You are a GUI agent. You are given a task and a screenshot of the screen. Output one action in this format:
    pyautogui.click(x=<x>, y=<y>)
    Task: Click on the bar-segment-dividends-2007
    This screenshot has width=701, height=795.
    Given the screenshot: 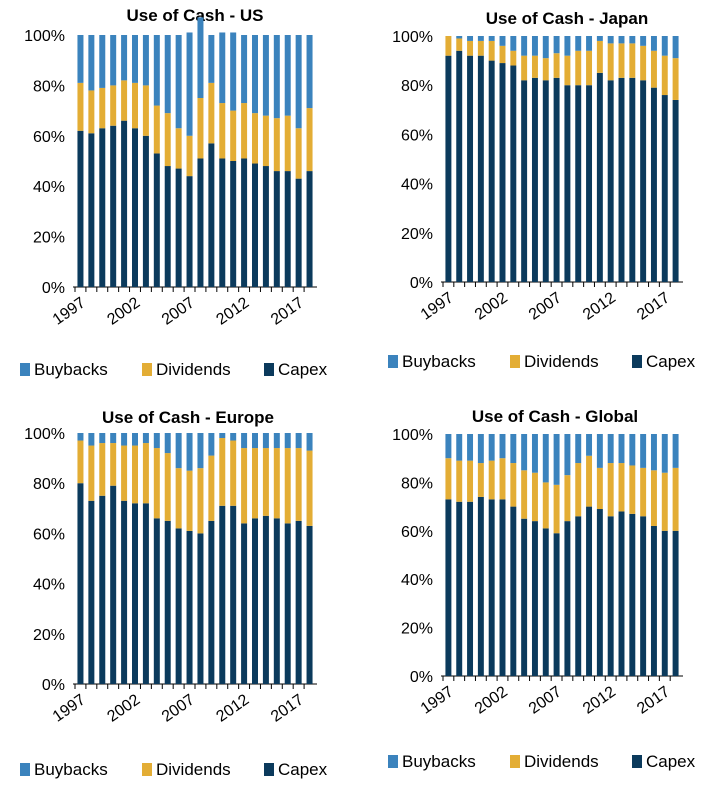 What is the action you would take?
    pyautogui.click(x=189, y=156)
    